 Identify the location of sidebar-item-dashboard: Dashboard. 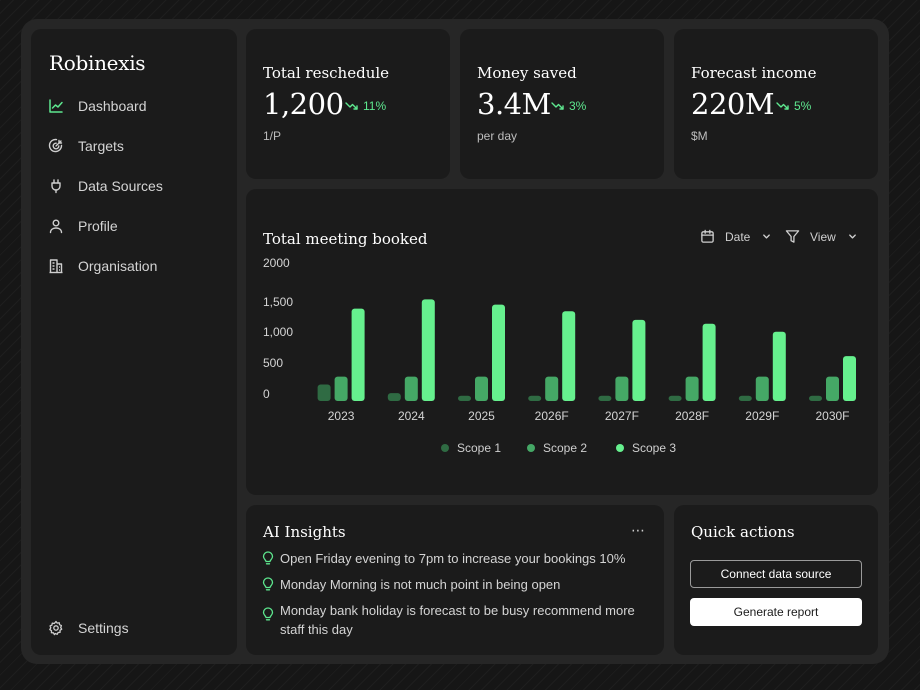
(97, 106).